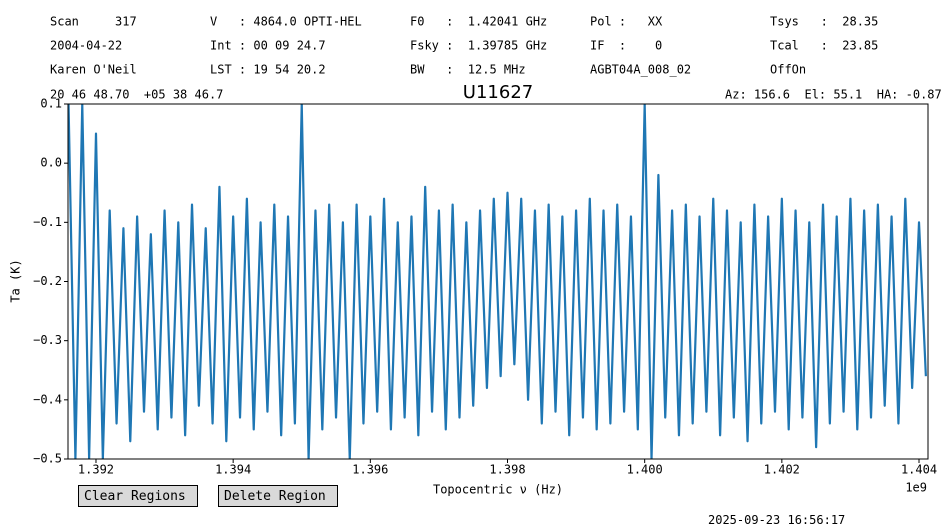  Describe the element at coordinates (824, 22) in the screenshot. I see `header-field: Tsys : 28.35` at that location.